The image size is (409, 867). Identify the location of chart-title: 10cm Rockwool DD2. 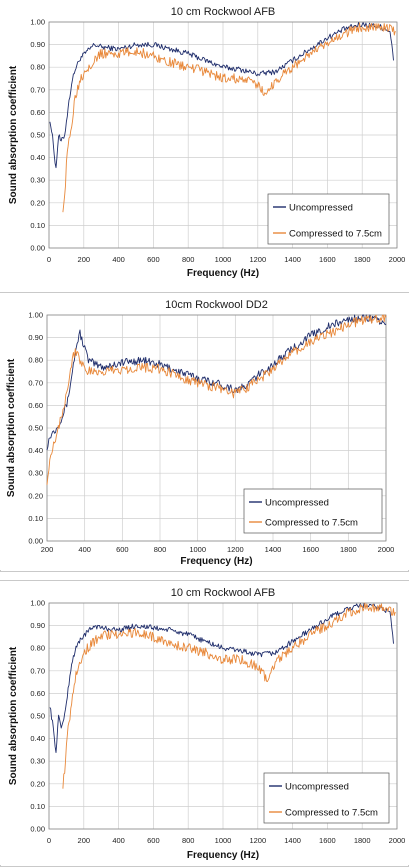
(216, 305).